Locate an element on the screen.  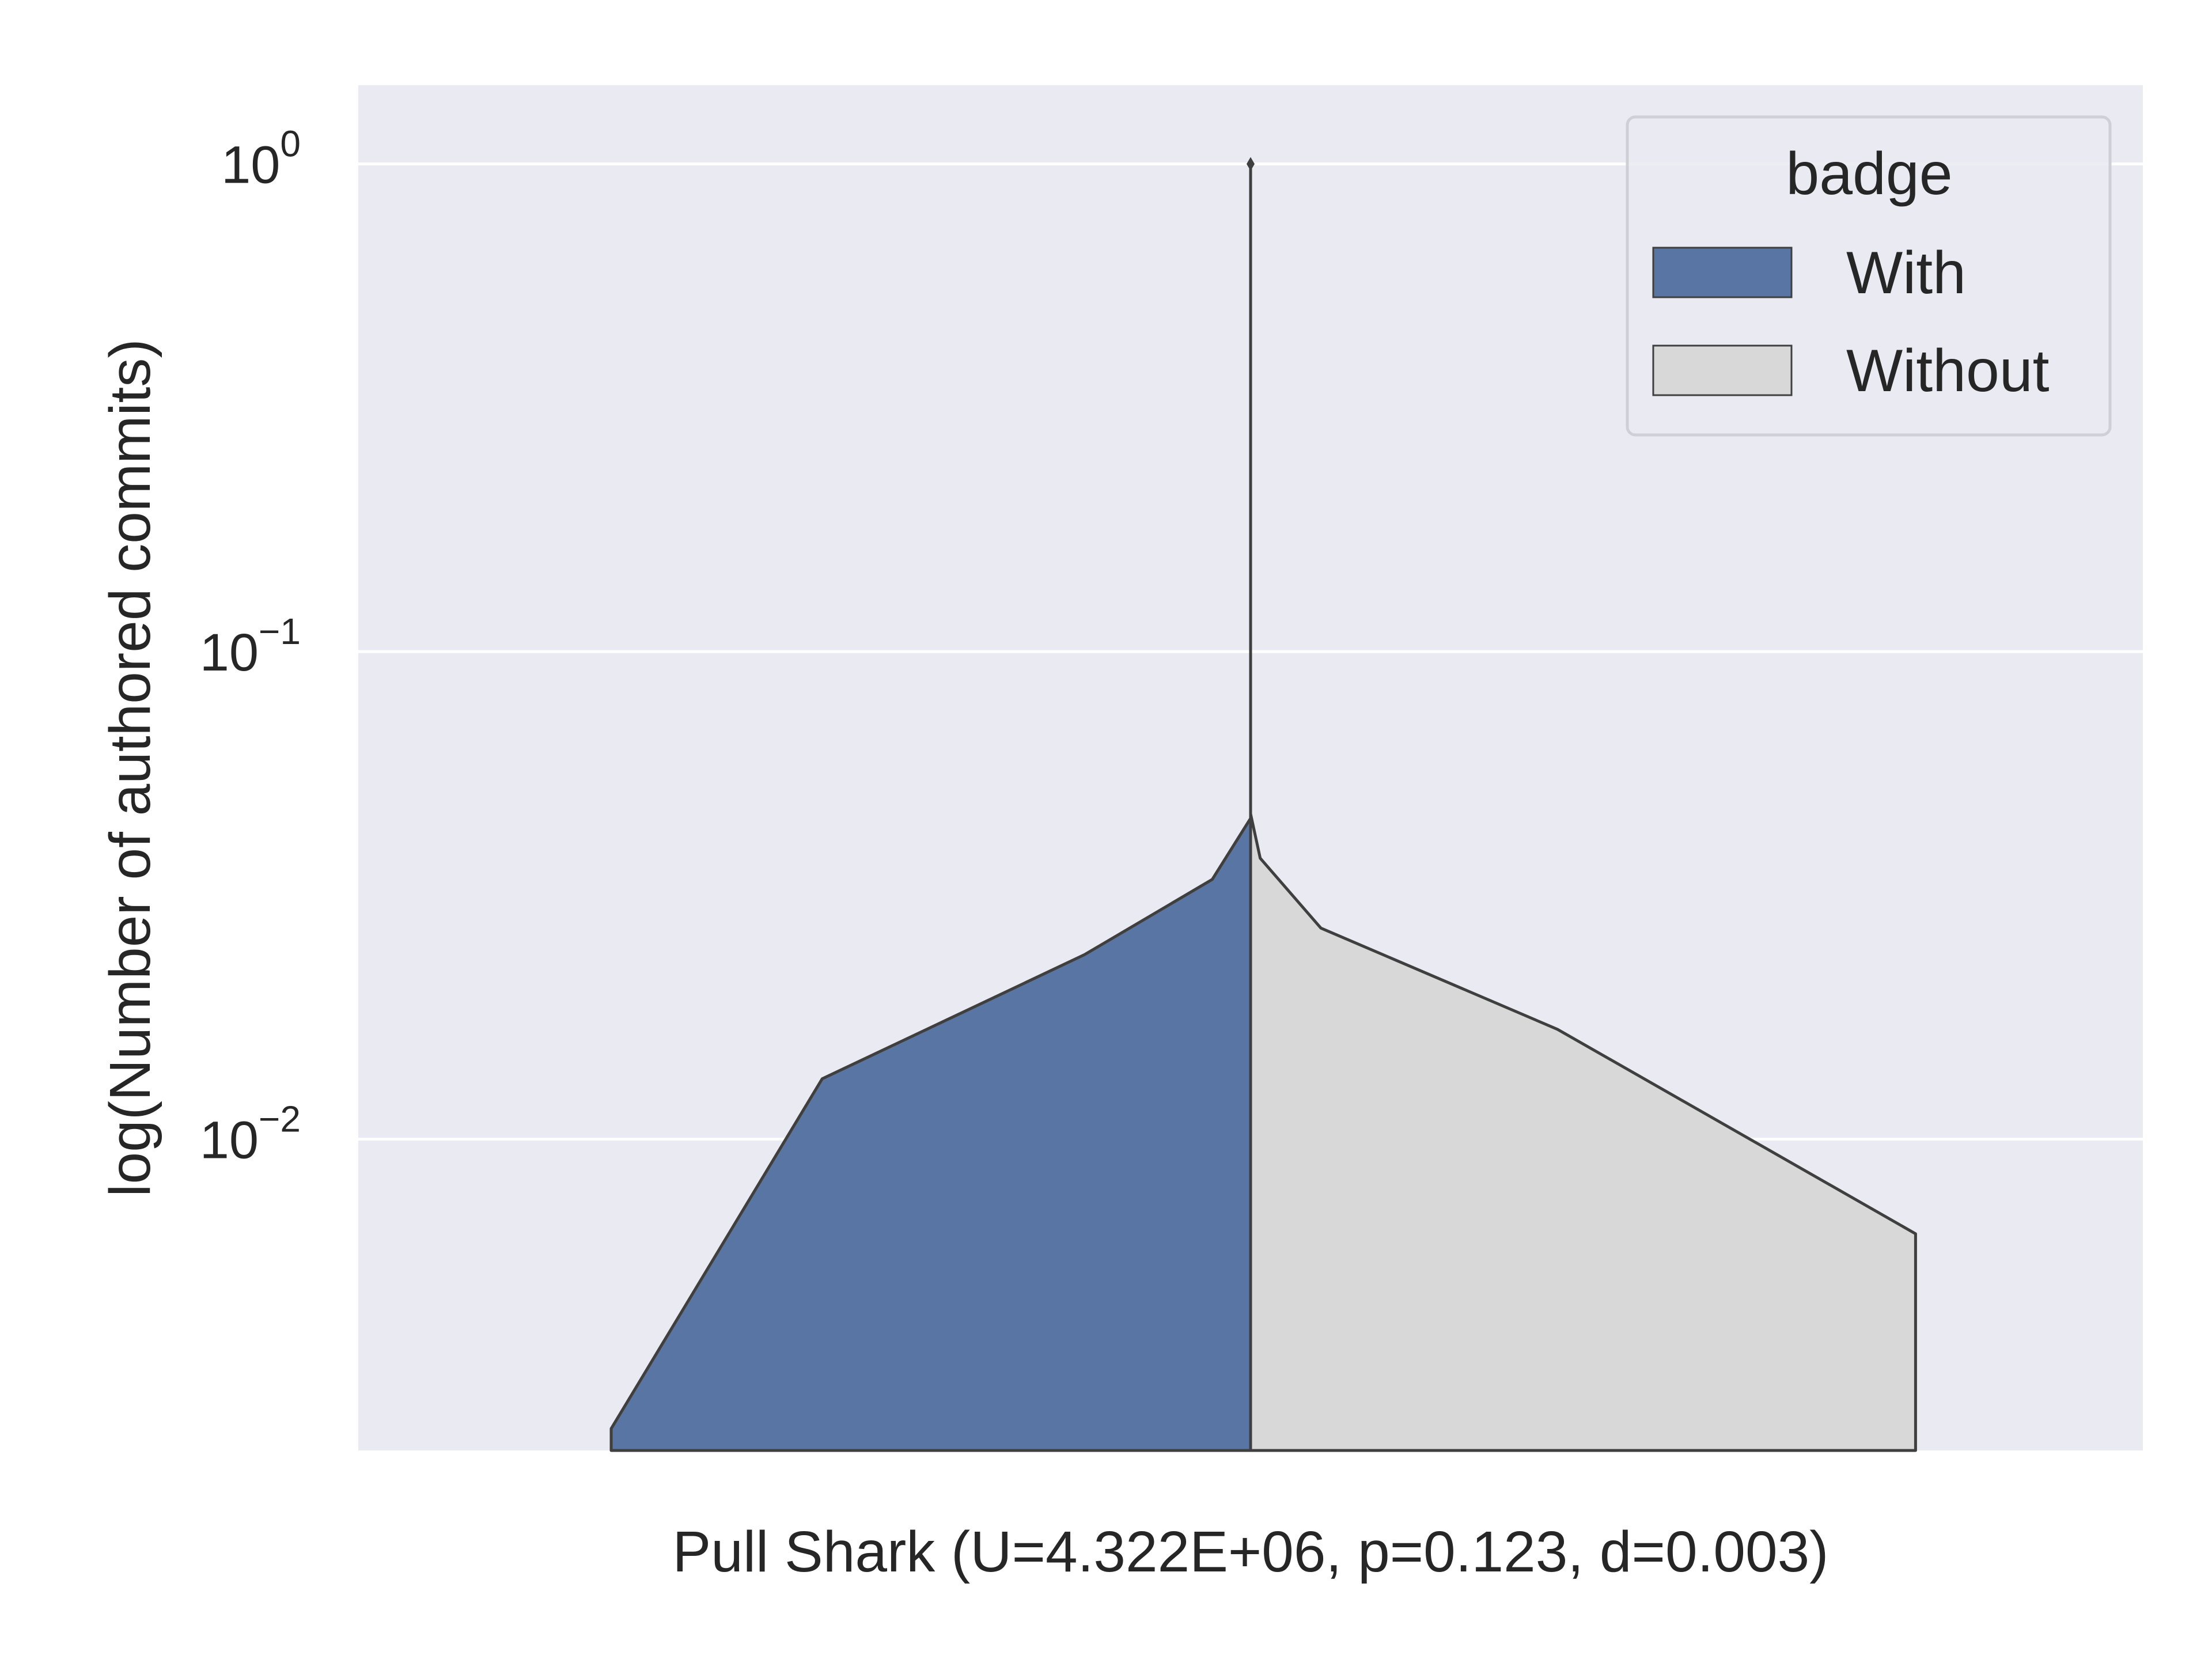
y-axis-label: log(Number of authored commits) is located at coordinates (130, 767).